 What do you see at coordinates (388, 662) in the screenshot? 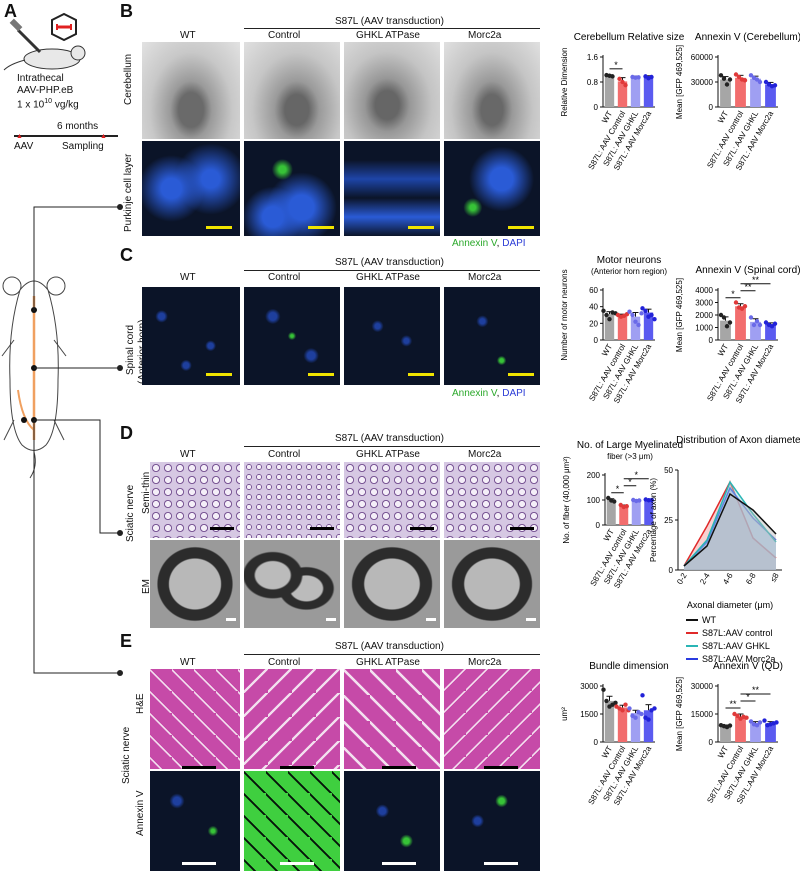
I see `col-header-ghkl-e: GHKL ATPase` at bounding box center [388, 662].